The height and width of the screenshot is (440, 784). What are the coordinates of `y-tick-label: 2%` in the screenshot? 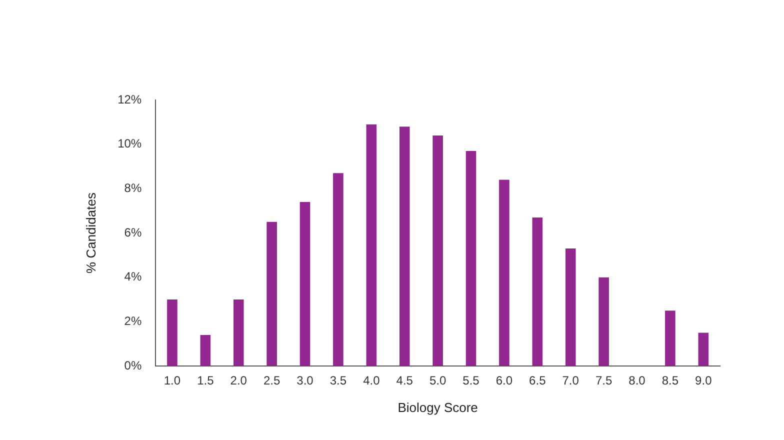 It's located at (133, 321).